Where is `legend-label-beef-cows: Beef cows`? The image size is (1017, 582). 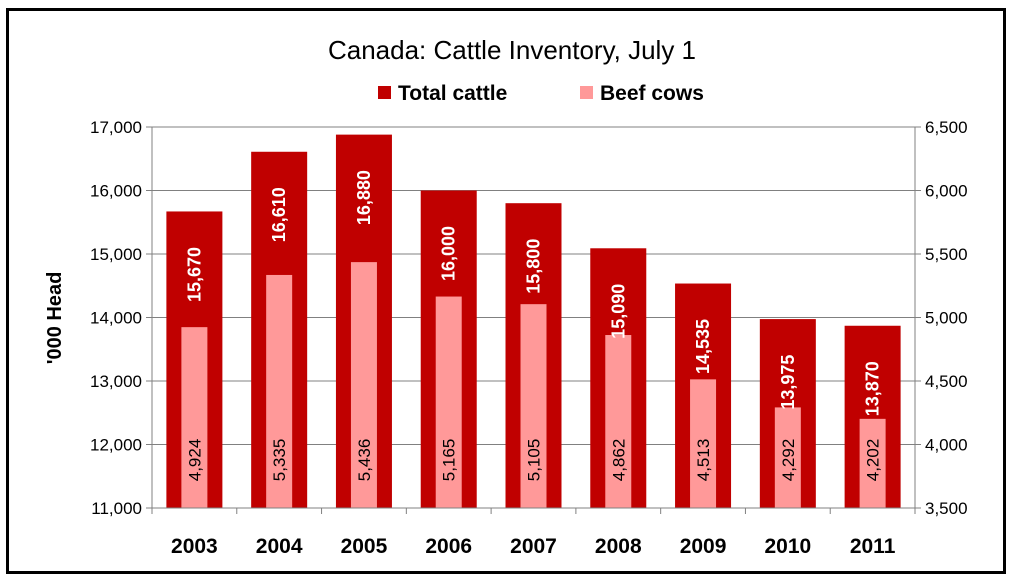 legend-label-beef-cows: Beef cows is located at coordinates (652, 93).